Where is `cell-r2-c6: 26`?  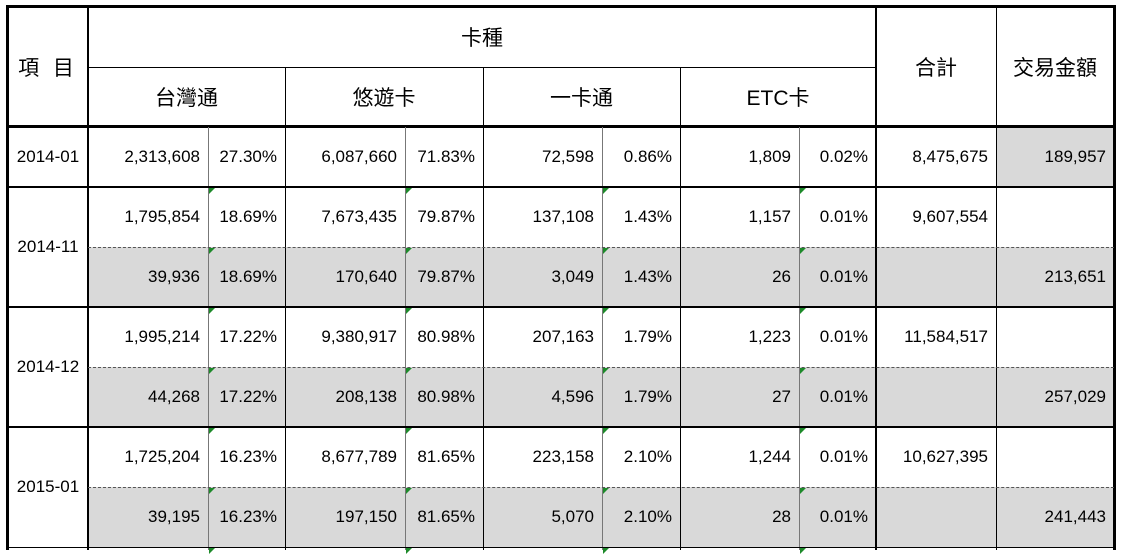 cell-r2-c6: 26 is located at coordinates (781, 276).